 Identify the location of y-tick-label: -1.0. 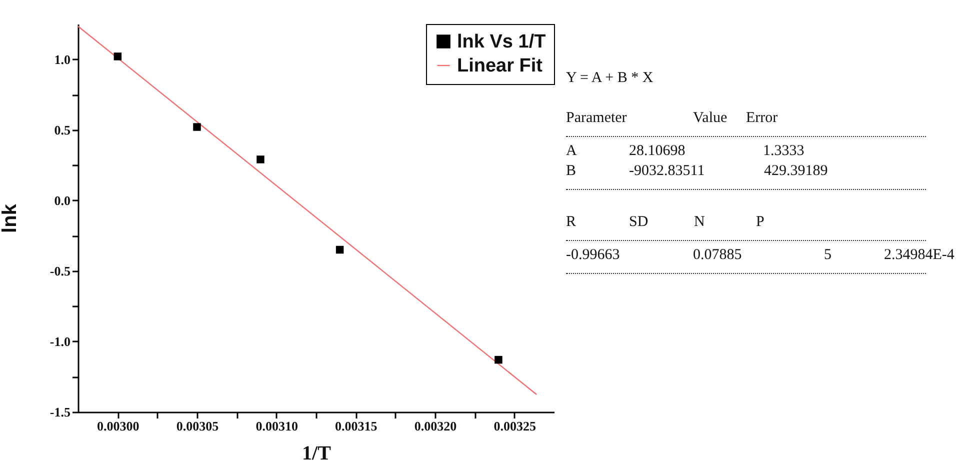
(60, 341).